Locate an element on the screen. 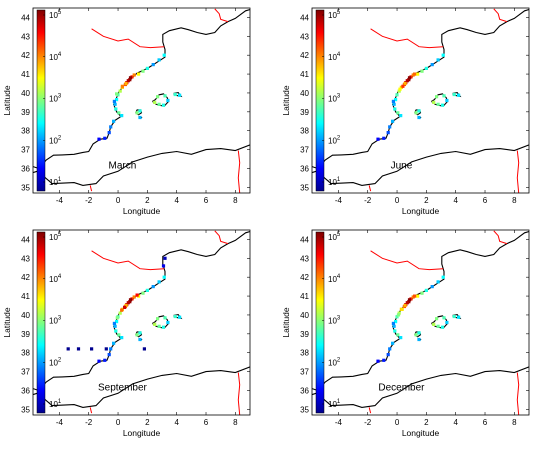  colorbar is located at coordinates (41, 322).